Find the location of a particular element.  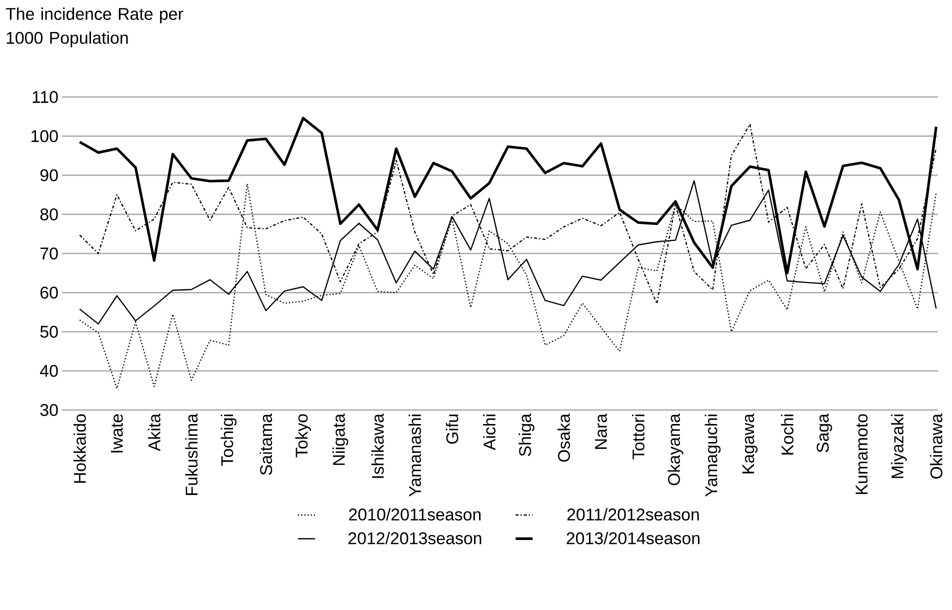

x-tick-label: Saga is located at coordinates (824, 433).